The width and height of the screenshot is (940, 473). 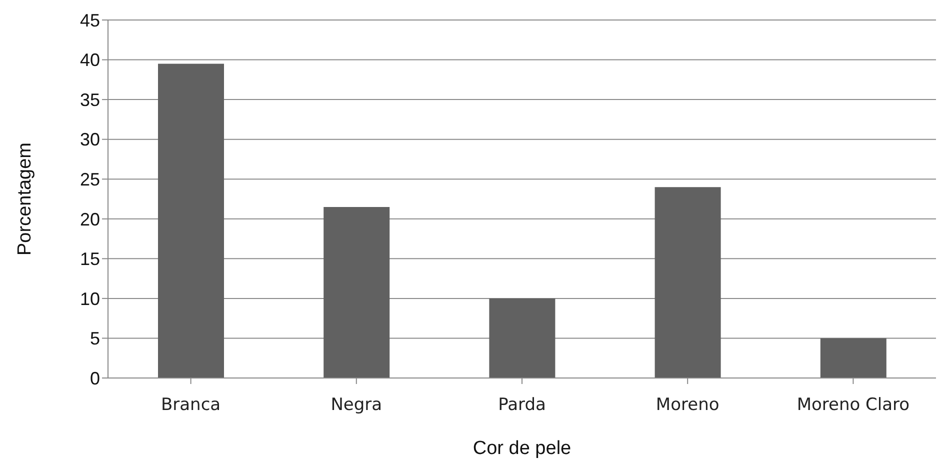 I want to click on y-axis-title: Porcentagem, so click(x=25, y=199).